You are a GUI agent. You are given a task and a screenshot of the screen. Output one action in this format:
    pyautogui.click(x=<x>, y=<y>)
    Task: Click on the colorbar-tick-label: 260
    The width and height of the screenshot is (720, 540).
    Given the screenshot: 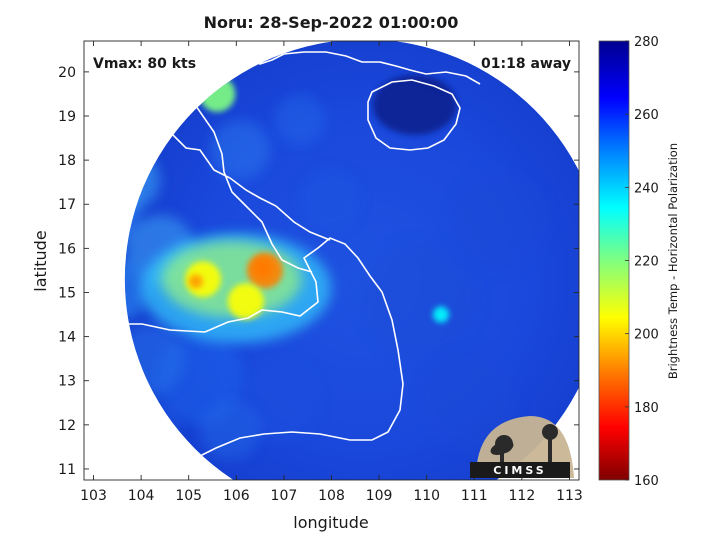 What is the action you would take?
    pyautogui.click(x=646, y=115)
    